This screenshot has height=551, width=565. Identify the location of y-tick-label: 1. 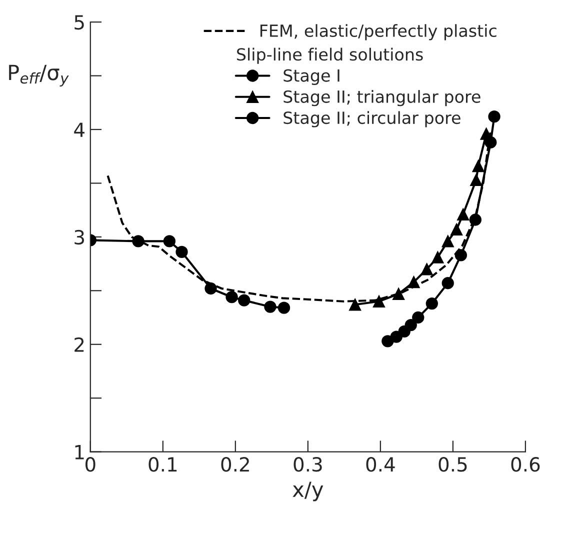
(79, 452).